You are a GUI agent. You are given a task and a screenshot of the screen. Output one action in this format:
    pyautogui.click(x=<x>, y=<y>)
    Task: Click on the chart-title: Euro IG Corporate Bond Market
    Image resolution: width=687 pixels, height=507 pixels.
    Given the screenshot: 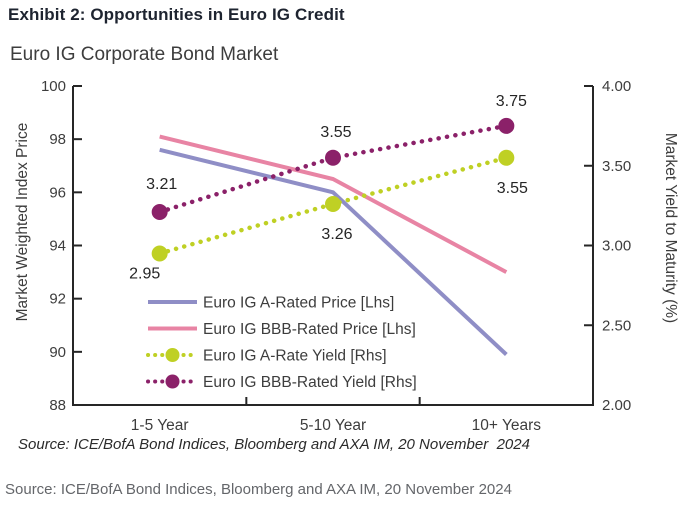 What is the action you would take?
    pyautogui.click(x=144, y=54)
    